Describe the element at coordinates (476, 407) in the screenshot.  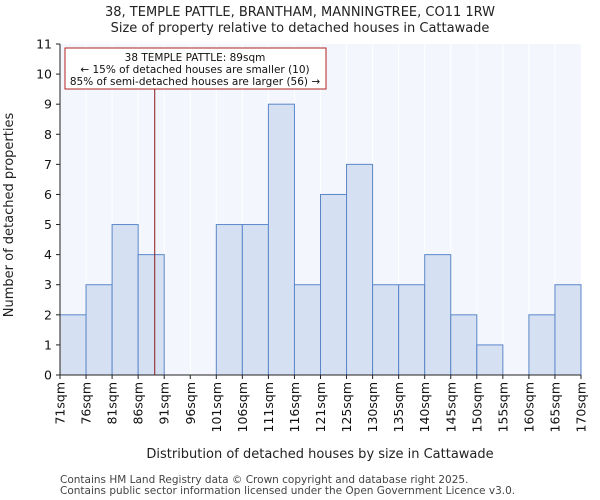
I see `x-tick-label: 150sqm` at that location.